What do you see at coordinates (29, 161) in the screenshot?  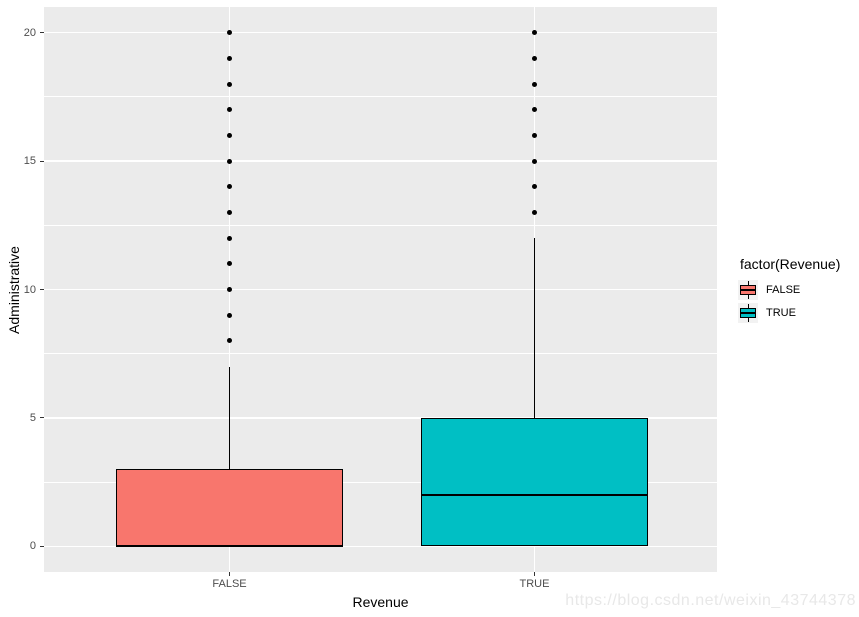 I see `y-tick-label: 15` at bounding box center [29, 161].